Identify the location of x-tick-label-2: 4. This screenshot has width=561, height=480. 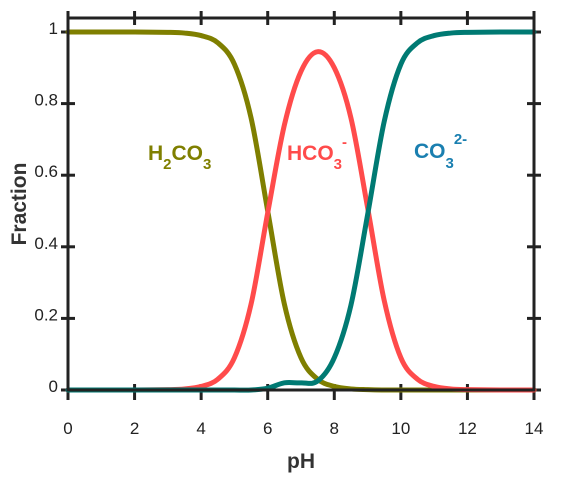
(200, 428).